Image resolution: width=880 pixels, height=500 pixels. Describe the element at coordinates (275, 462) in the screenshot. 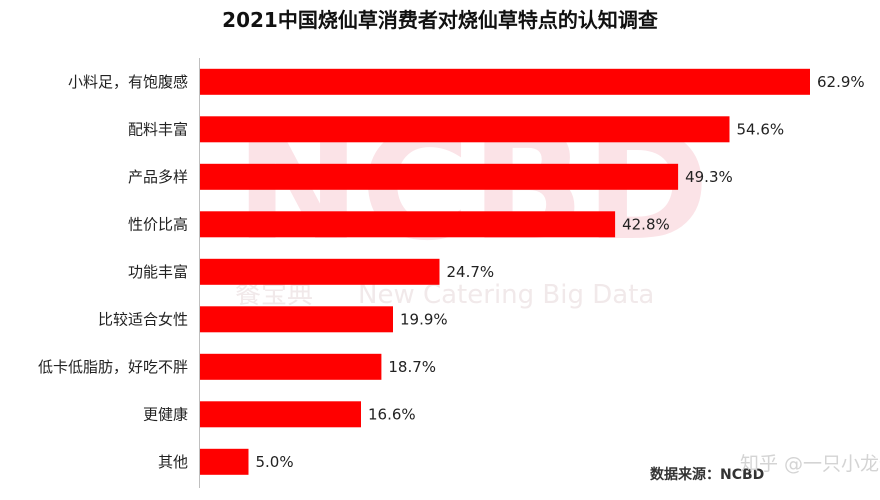

I see `value-label-8: 5.0%` at that location.